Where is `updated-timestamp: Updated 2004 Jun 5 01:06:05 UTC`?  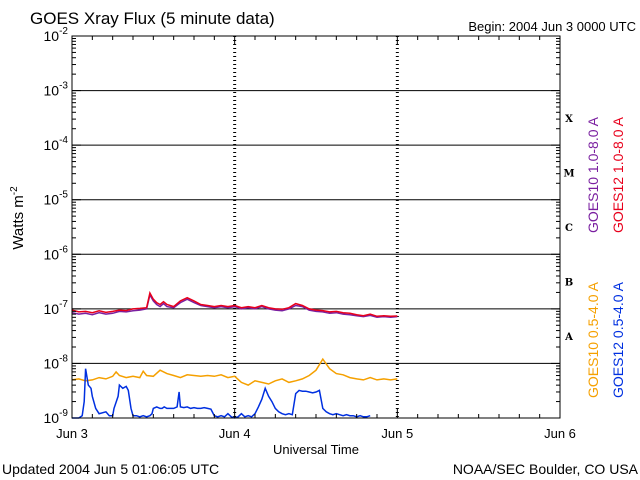 updated-timestamp: Updated 2004 Jun 5 01:06:05 UTC is located at coordinates (110, 469).